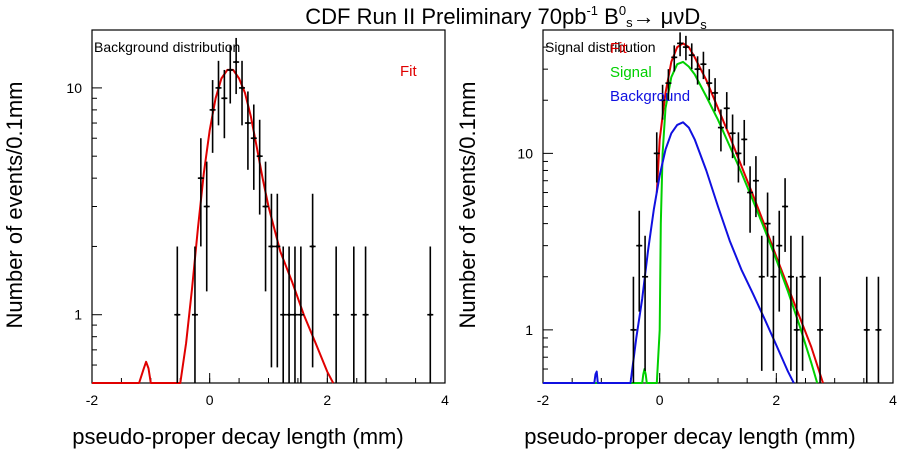  I want to click on right-y-axis-label: Number of events/0.1mm, so click(467, 205).